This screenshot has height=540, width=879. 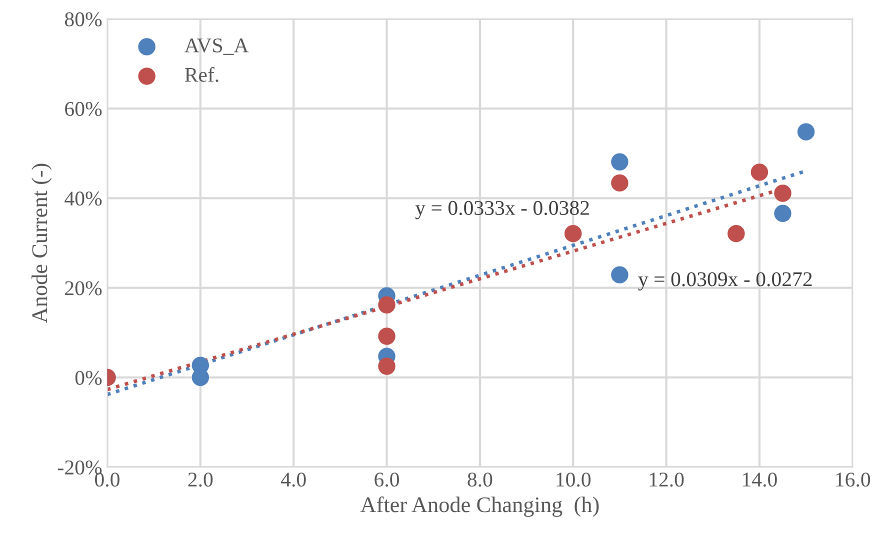 I want to click on y-tick-label: 80%, so click(x=83, y=19).